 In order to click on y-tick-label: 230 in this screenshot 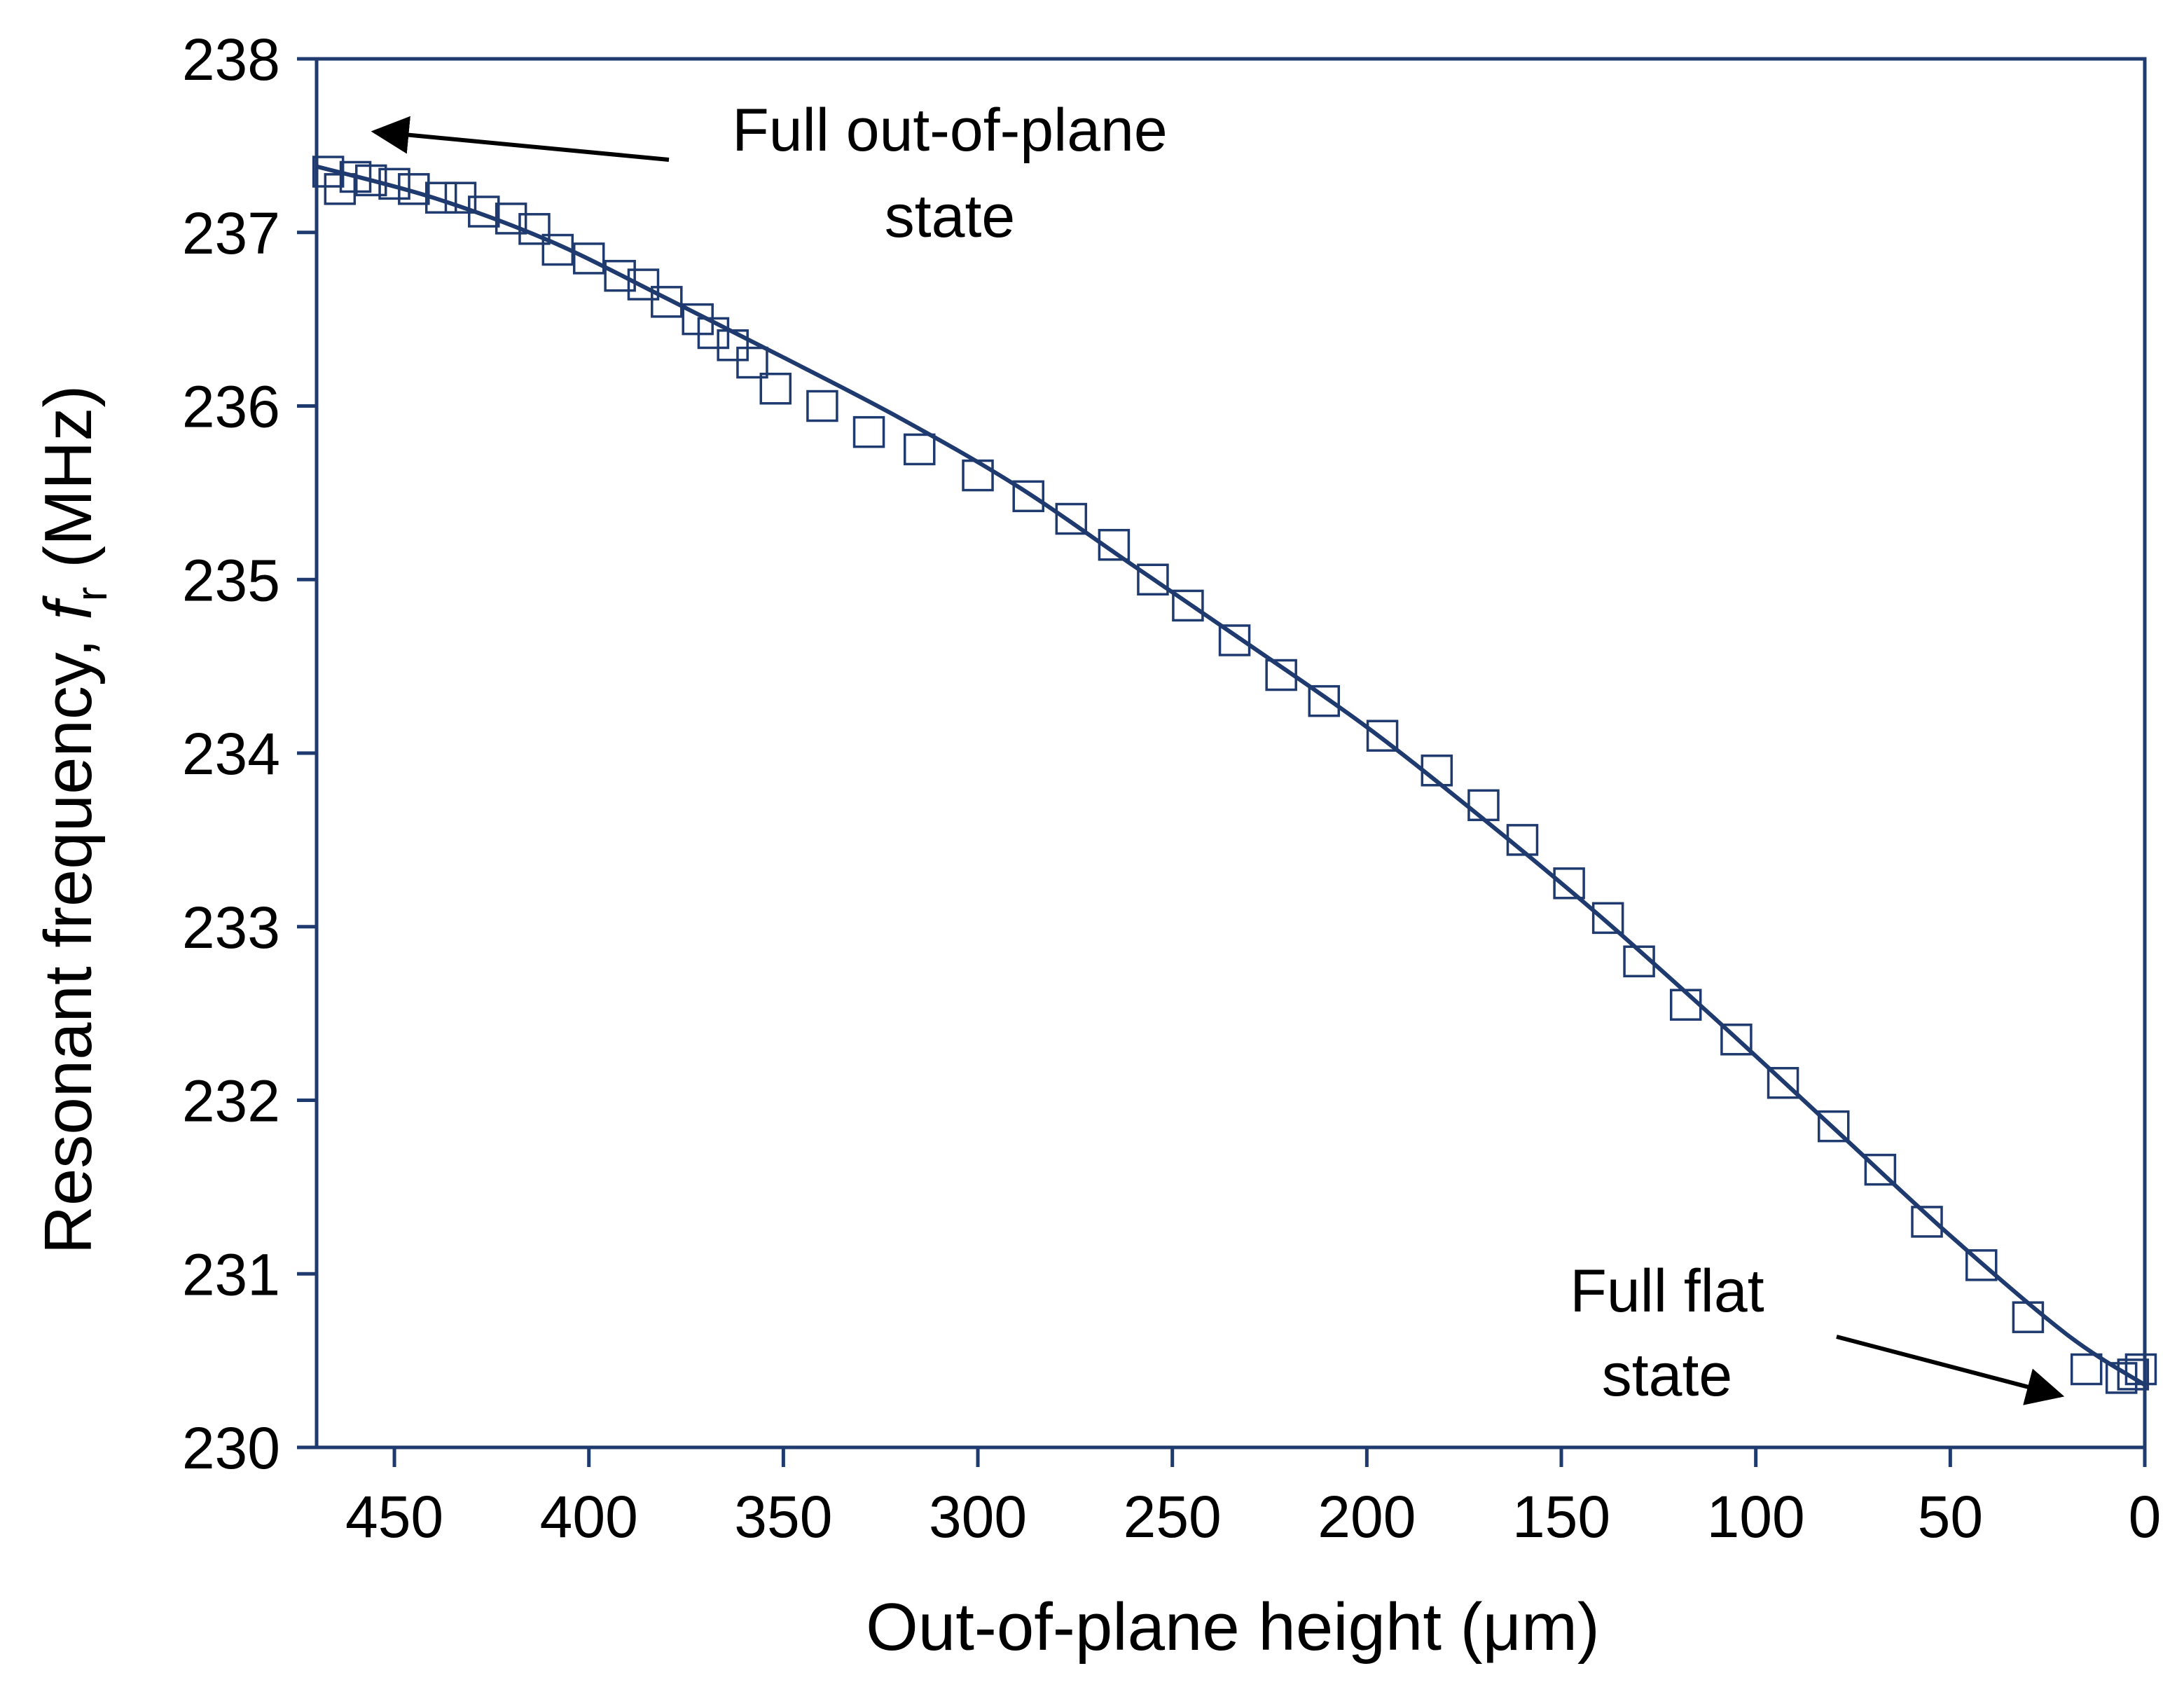, I will do `click(231, 1448)`.